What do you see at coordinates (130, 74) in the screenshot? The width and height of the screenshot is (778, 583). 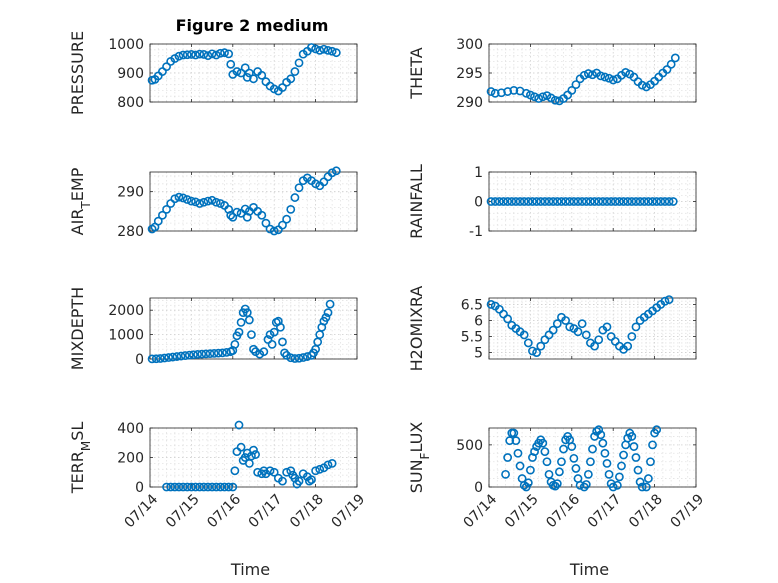 I see `y-tick-label: 900` at bounding box center [130, 74].